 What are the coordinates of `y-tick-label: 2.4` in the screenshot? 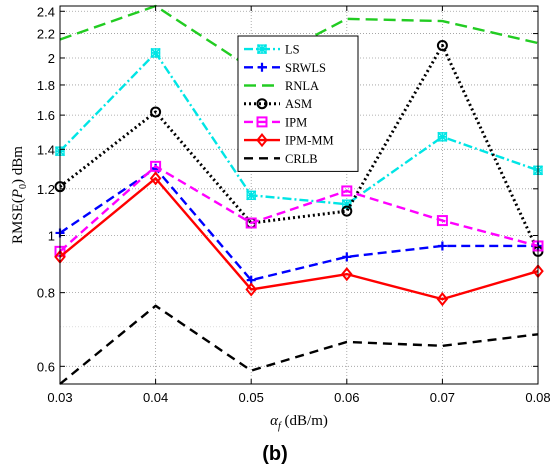 It's located at (46, 11).